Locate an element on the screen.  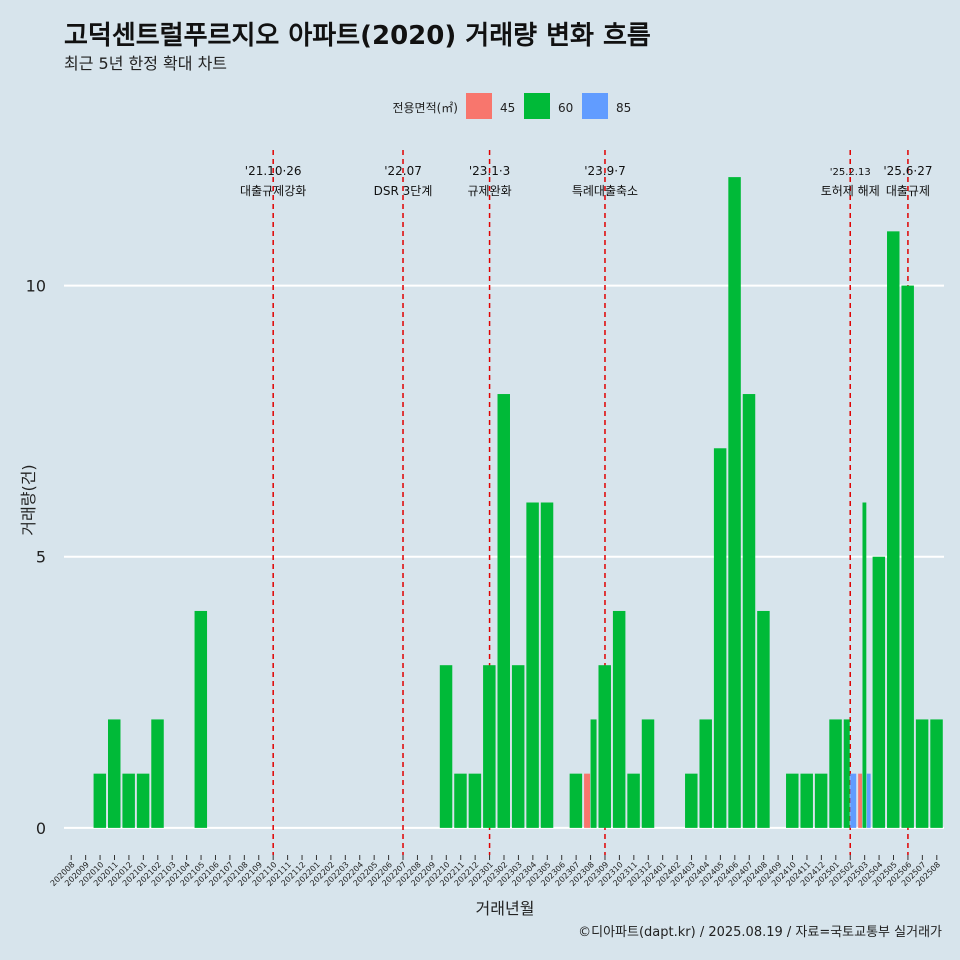
event-label: 토허제 해제 is located at coordinates (850, 191).